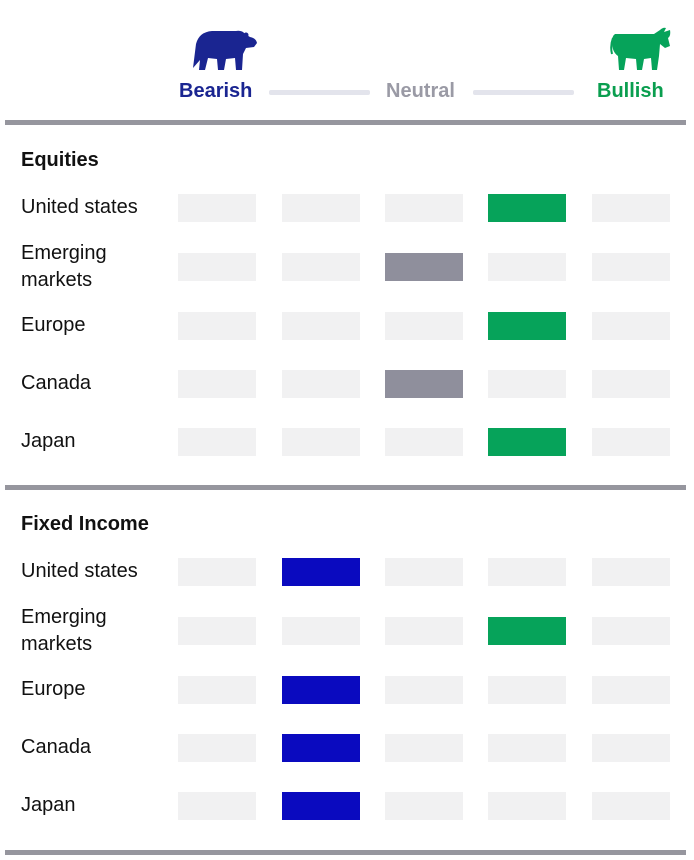 This screenshot has width=694, height=860. What do you see at coordinates (347, 60) in the screenshot?
I see `scale-header: Bearish Neutral Bullish` at bounding box center [347, 60].